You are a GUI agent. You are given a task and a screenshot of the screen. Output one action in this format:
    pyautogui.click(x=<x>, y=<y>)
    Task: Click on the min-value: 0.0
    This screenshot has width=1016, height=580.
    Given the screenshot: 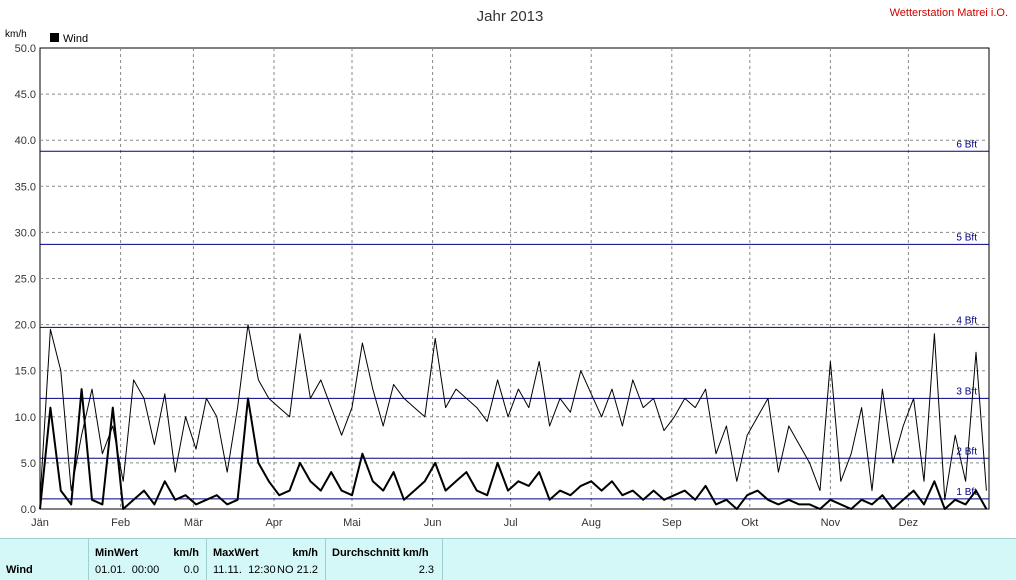 What is the action you would take?
    pyautogui.click(x=191, y=570)
    